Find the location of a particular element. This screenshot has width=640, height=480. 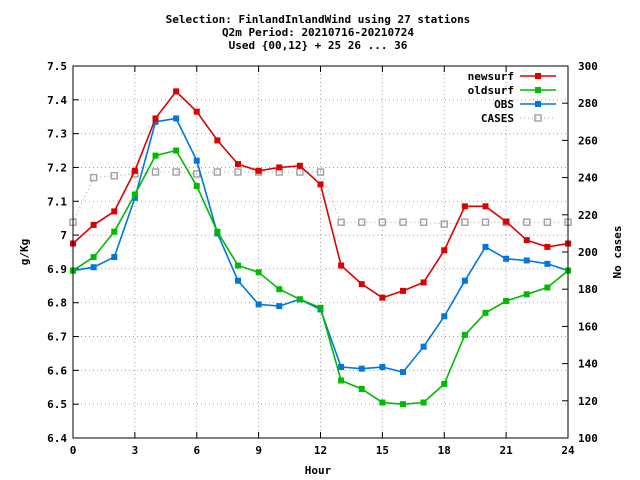

y-tick-label: 6.9 is located at coordinates (57, 269).